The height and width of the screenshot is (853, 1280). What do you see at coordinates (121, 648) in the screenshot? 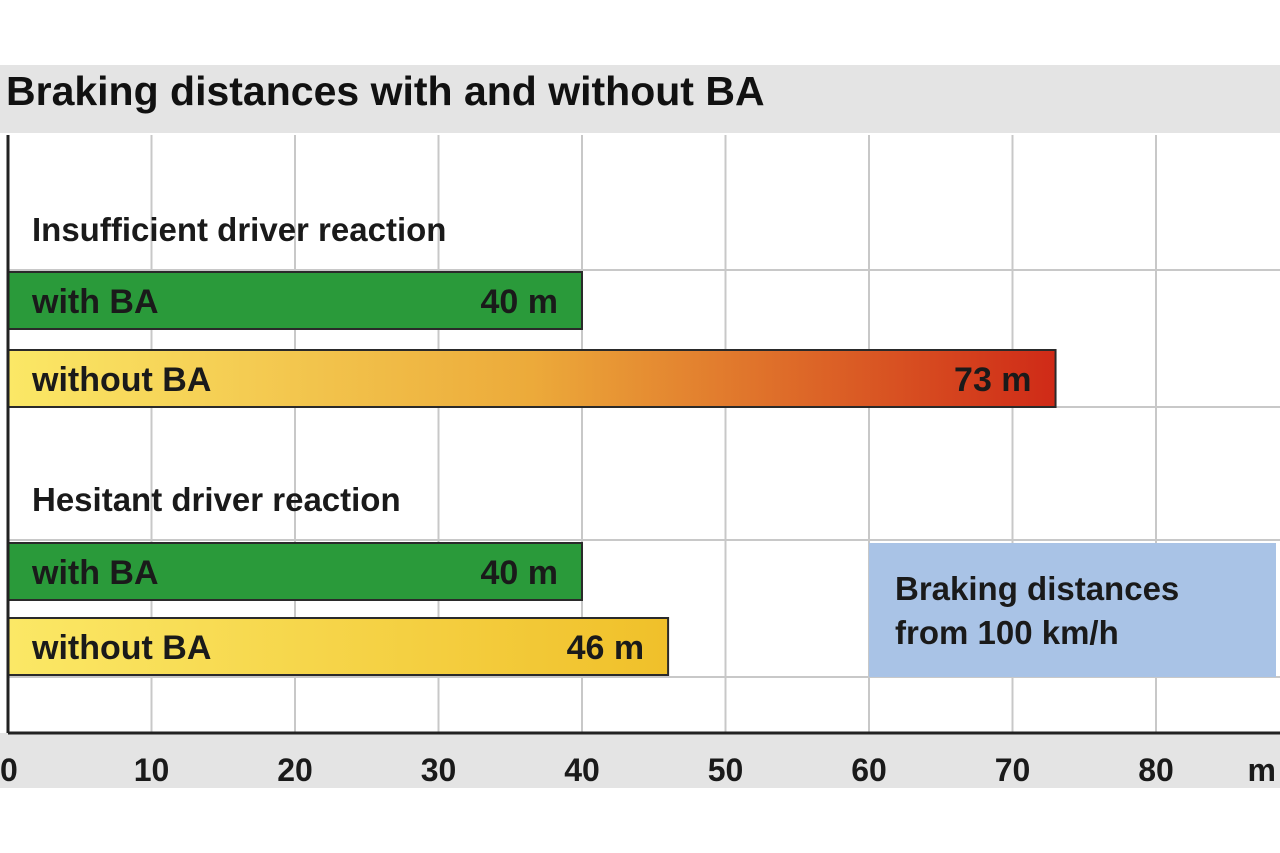
I see `bar-name-2-2: without BA` at bounding box center [121, 648].